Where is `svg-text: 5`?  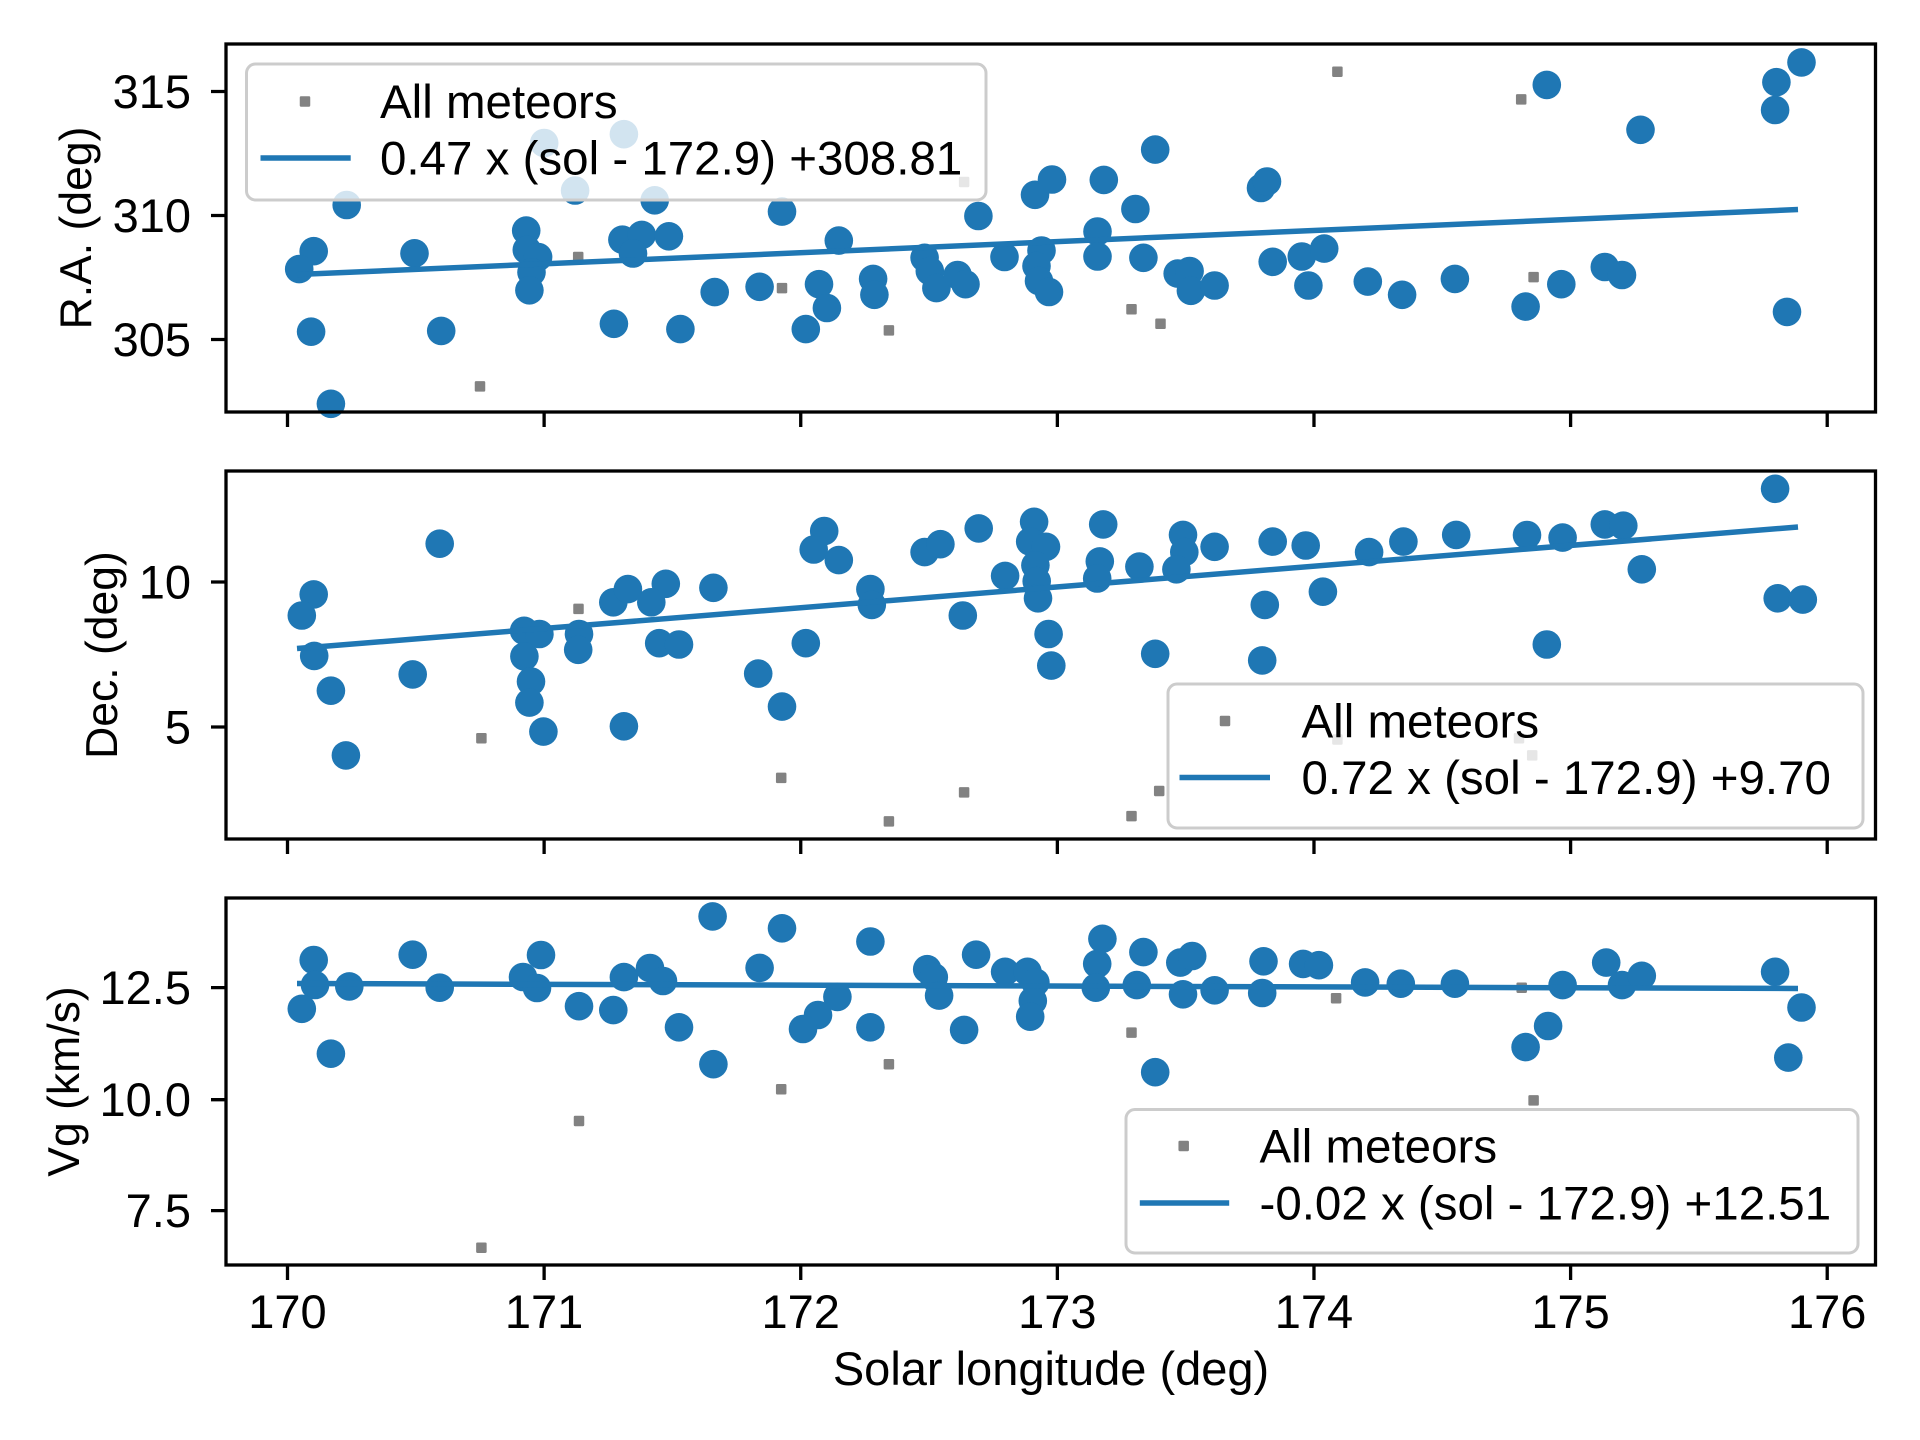
svg-text: 5 is located at coordinates (178, 727).